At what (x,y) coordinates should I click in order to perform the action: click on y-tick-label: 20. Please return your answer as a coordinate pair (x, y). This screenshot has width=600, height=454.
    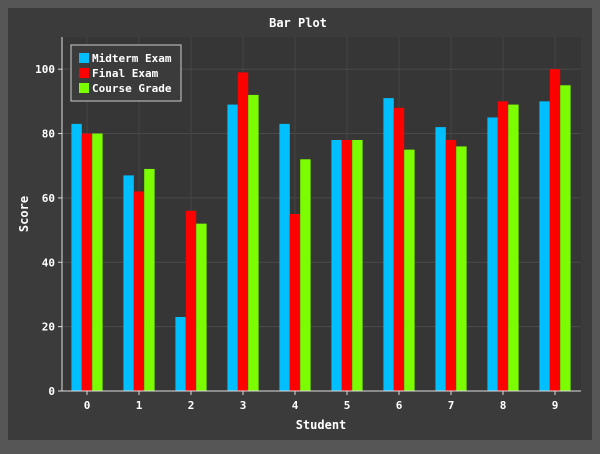
    Looking at the image, I should click on (48, 327).